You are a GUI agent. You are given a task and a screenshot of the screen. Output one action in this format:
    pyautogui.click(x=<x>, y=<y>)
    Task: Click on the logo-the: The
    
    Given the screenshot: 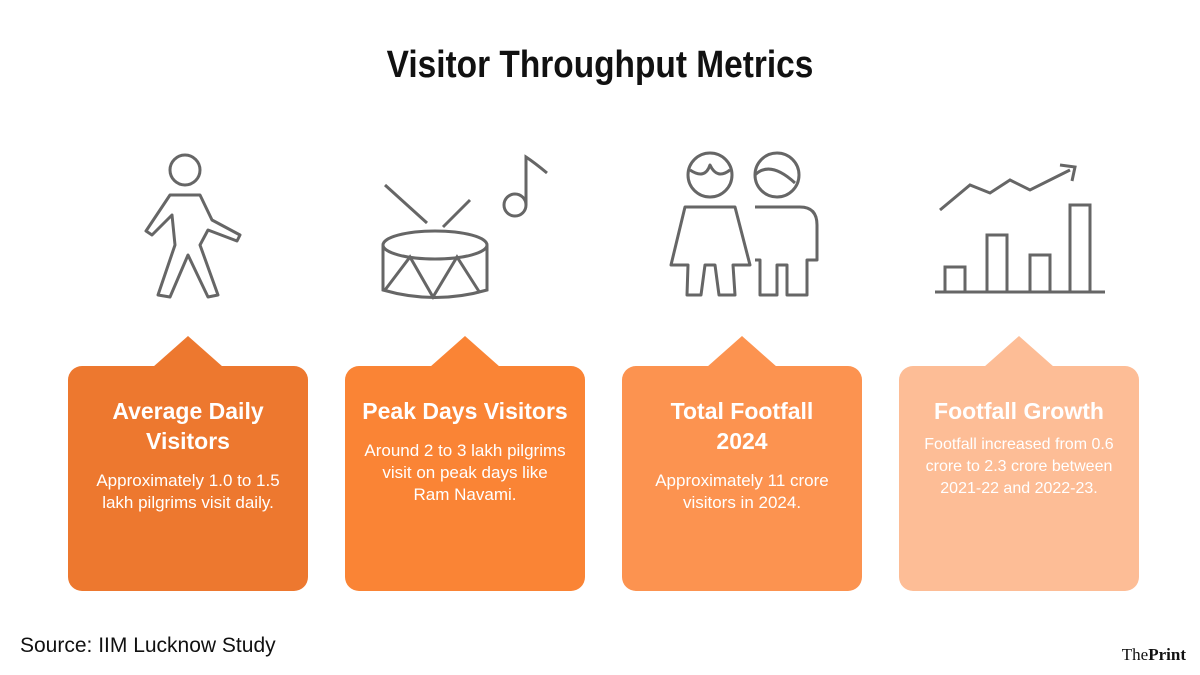 What is the action you would take?
    pyautogui.click(x=1135, y=654)
    